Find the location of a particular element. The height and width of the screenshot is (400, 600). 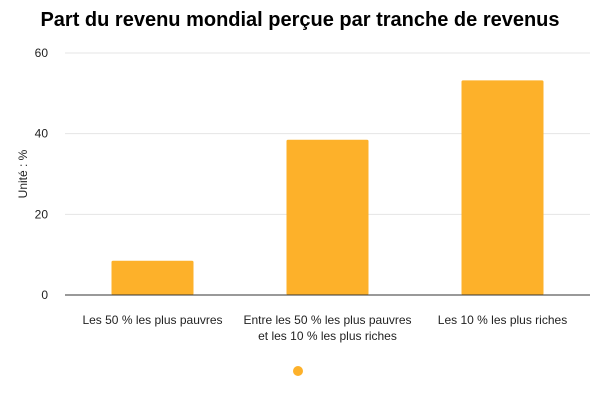

x-category-label: et les 10 % les plus riches is located at coordinates (327, 336).